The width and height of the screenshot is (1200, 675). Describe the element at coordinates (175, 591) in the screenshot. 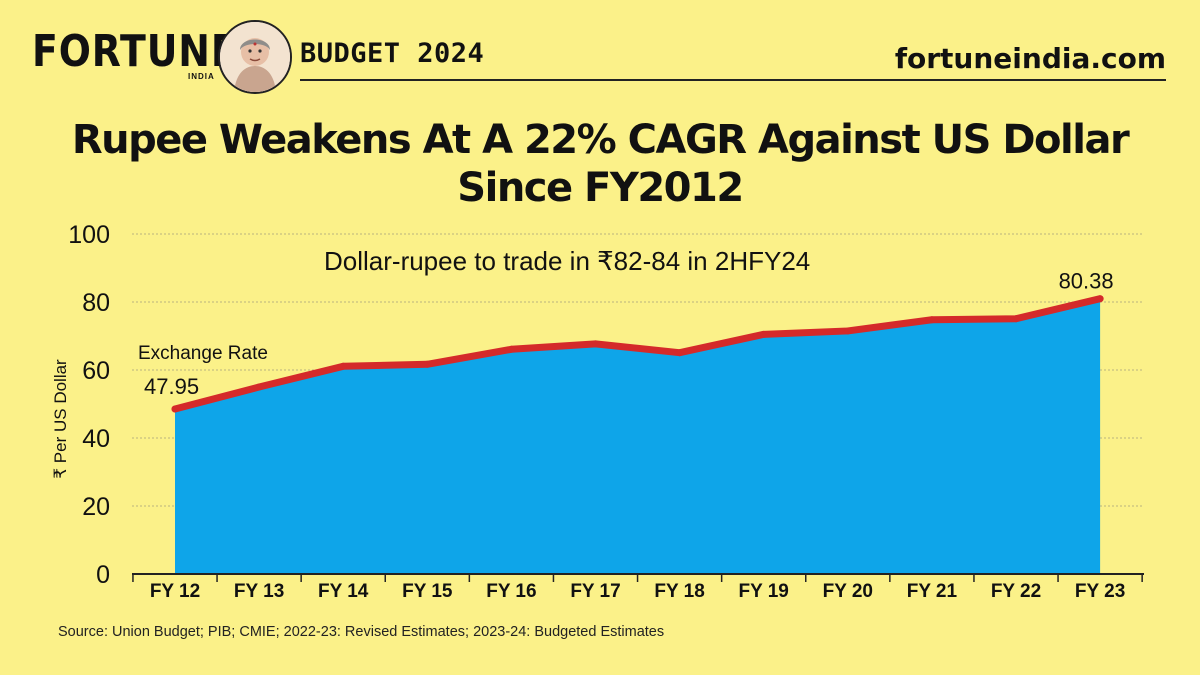

I see `x-tick-label: FY 12` at that location.